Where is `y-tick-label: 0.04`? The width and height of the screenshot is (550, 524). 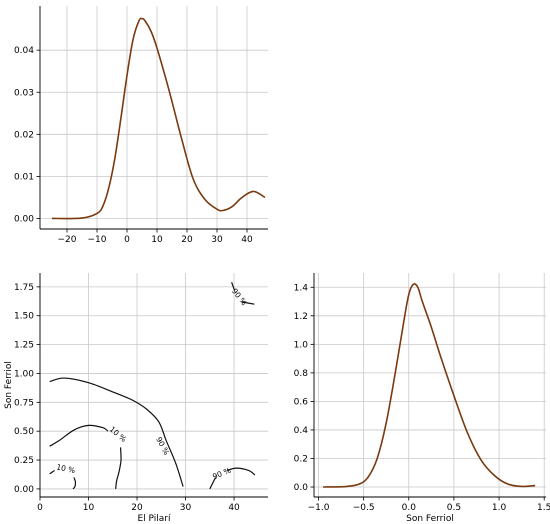 y-tick-label: 0.04 is located at coordinates (24, 51).